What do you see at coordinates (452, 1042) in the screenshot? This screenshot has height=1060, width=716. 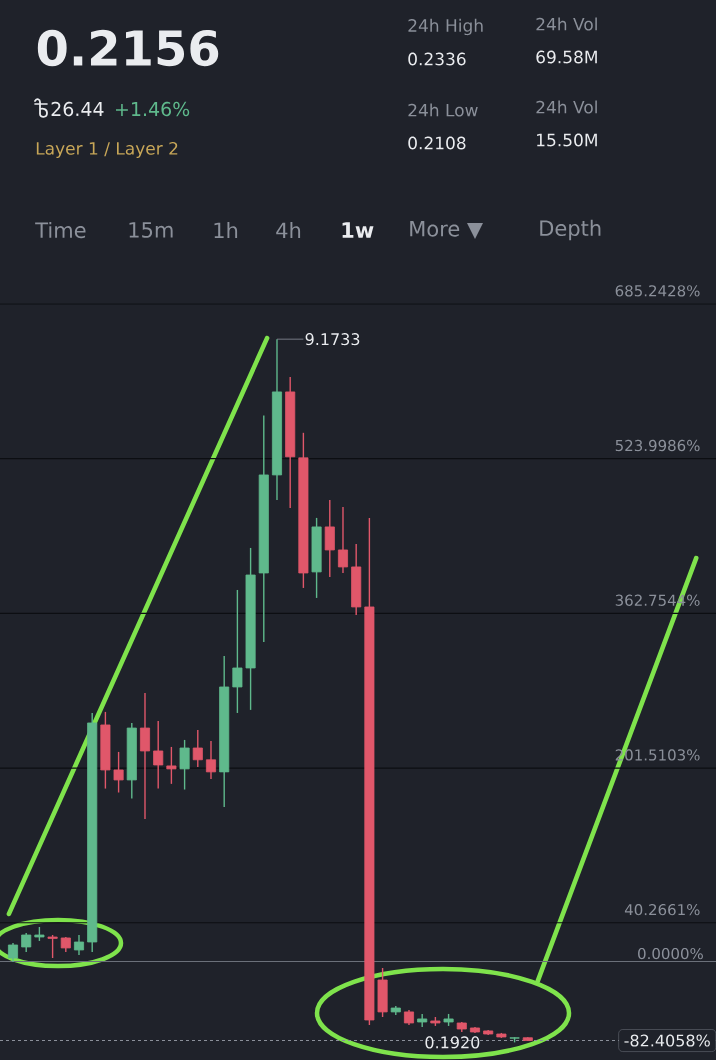 I see `annotation: 0.1920` at bounding box center [452, 1042].